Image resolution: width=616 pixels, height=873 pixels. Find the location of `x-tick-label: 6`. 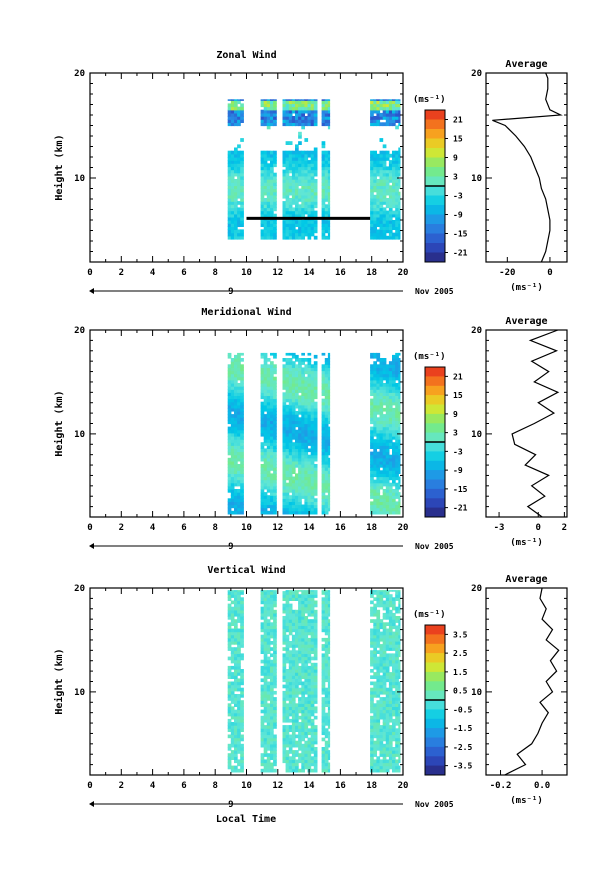

x-tick-label: 6 is located at coordinates (183, 273).